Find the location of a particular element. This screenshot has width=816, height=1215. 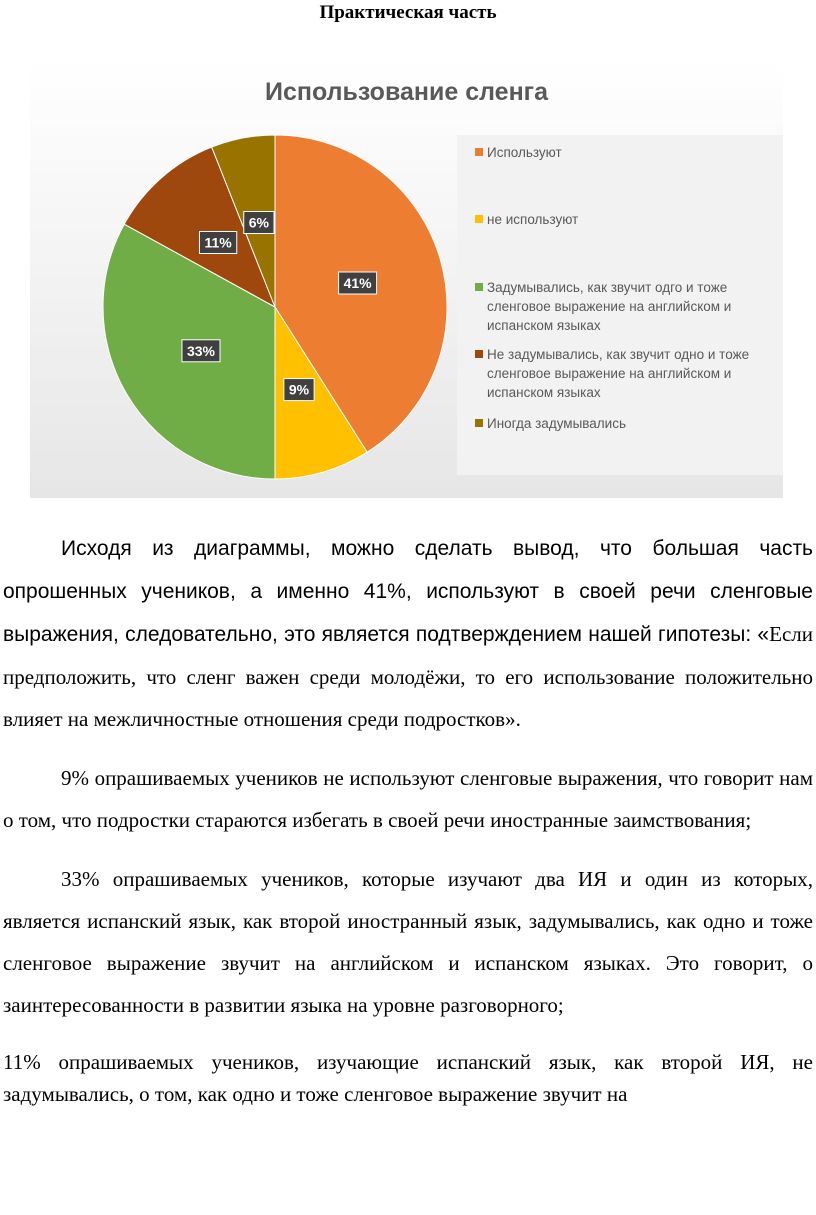

data-label-text: 11% is located at coordinates (219, 242).